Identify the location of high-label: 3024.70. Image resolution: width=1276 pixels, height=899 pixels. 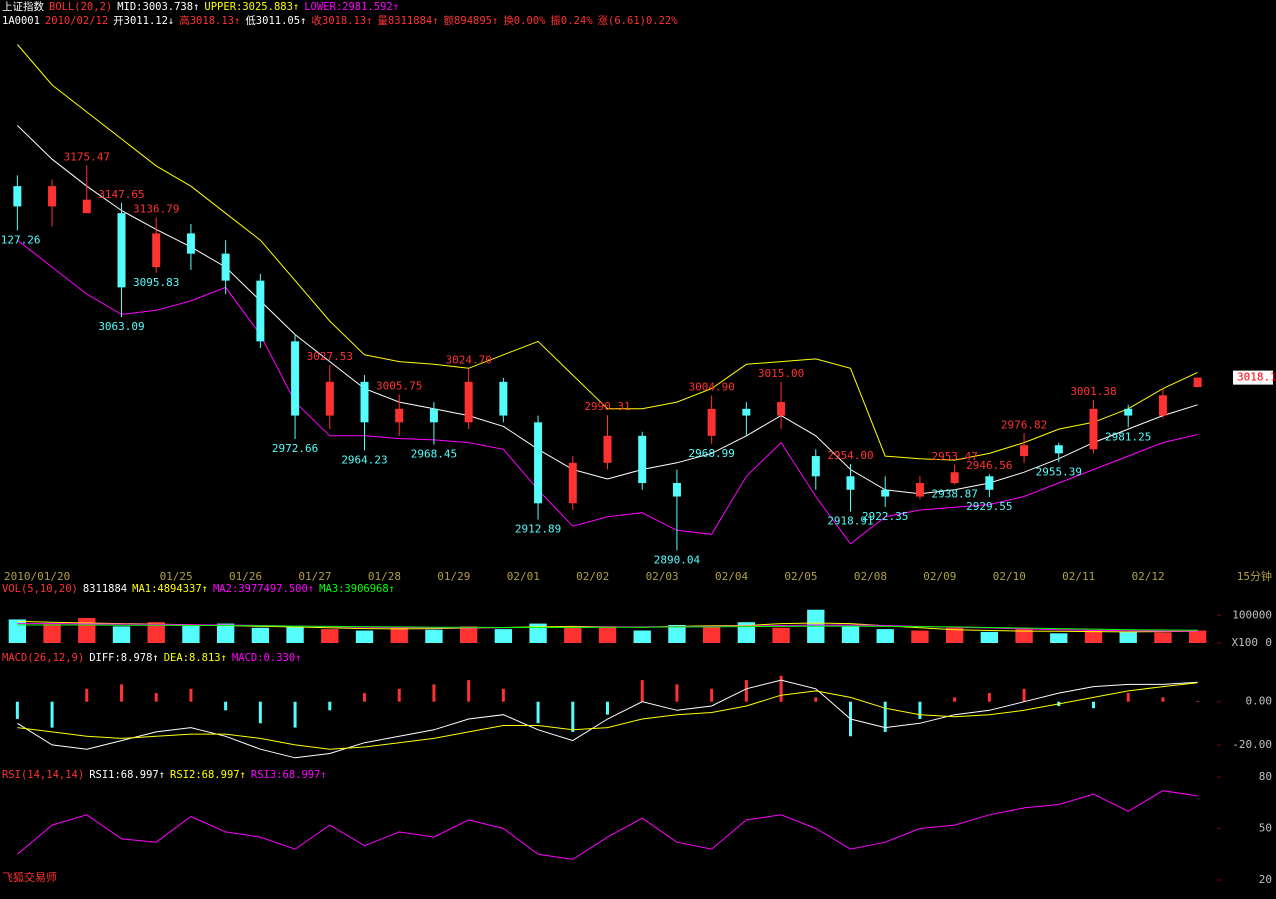
(468, 360).